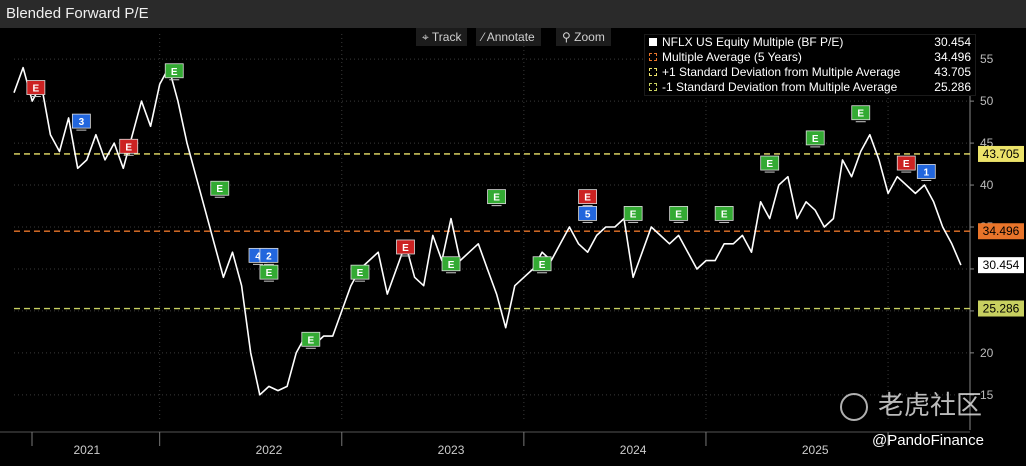 This screenshot has width=1026, height=466. I want to click on zoom-label: Zoom, so click(589, 37).